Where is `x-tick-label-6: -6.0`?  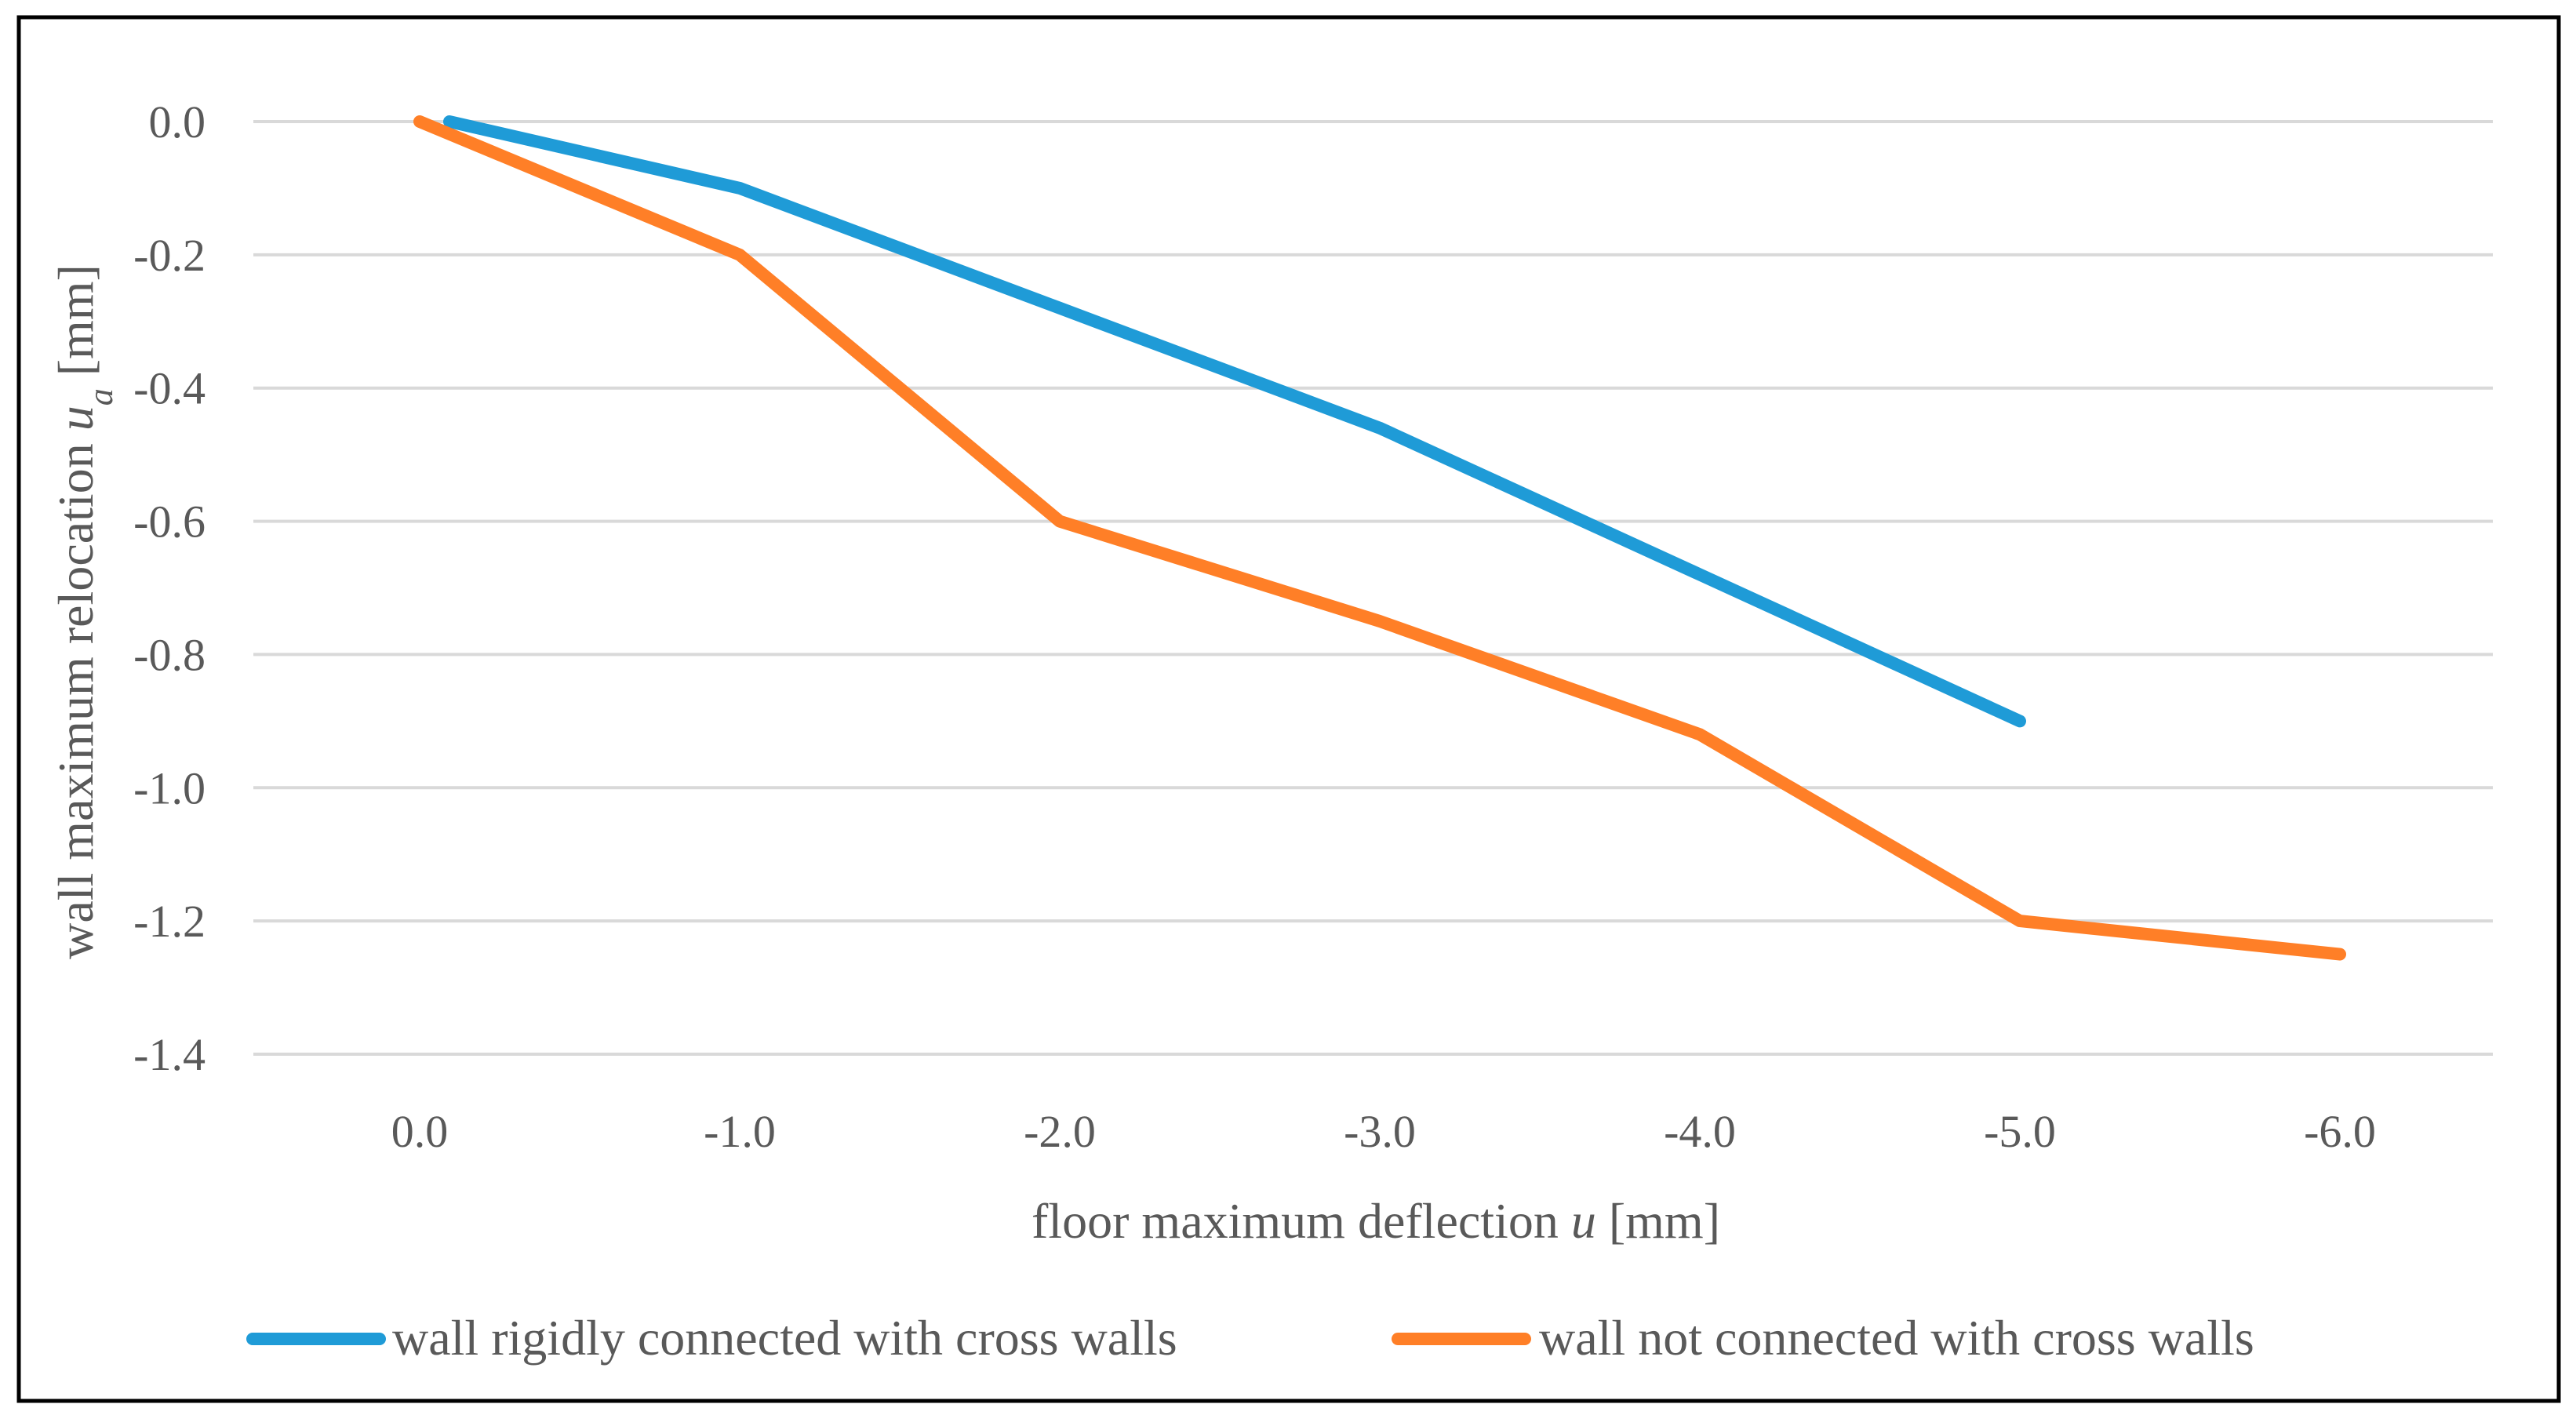 x-tick-label-6: -6.0 is located at coordinates (2340, 1131).